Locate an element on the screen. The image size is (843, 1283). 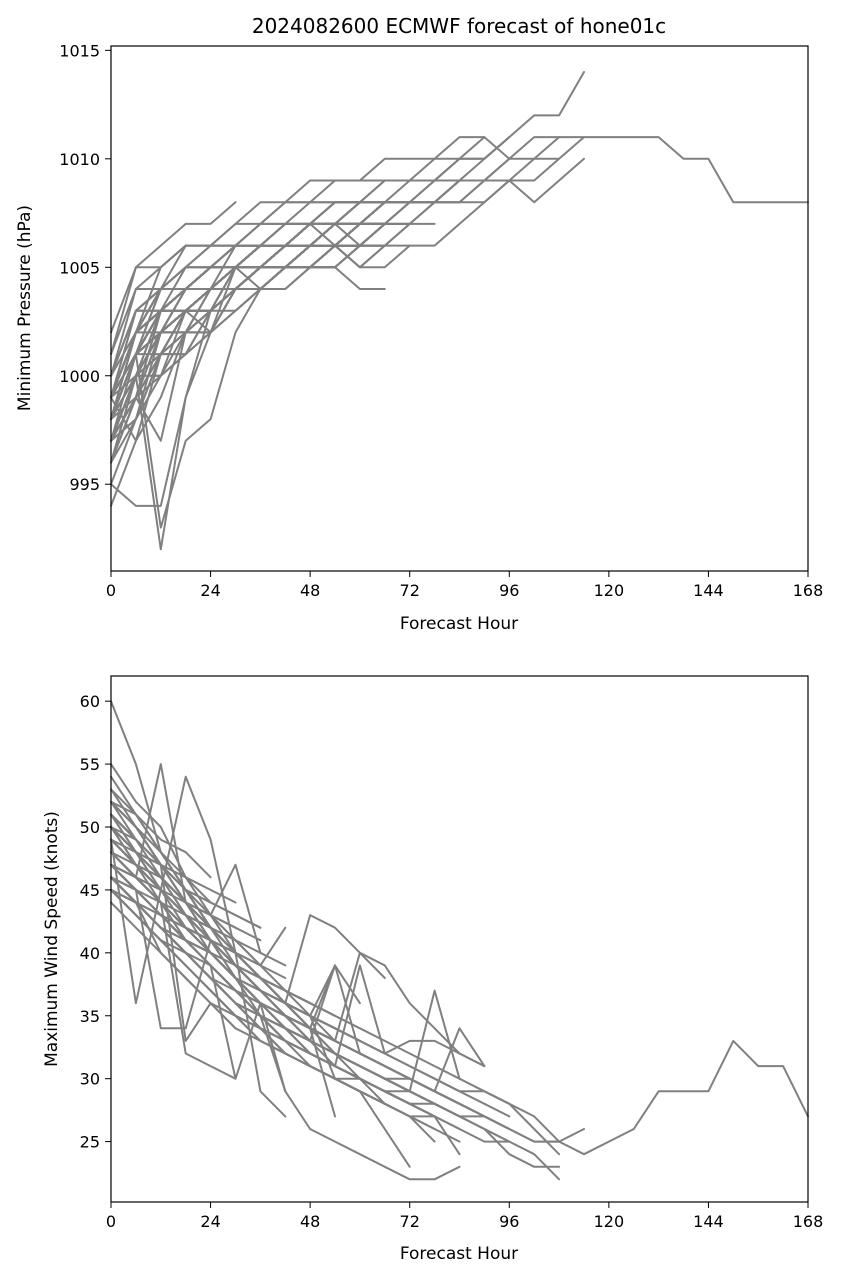
wind-y-tick-label: 35 is located at coordinates (90, 1016).